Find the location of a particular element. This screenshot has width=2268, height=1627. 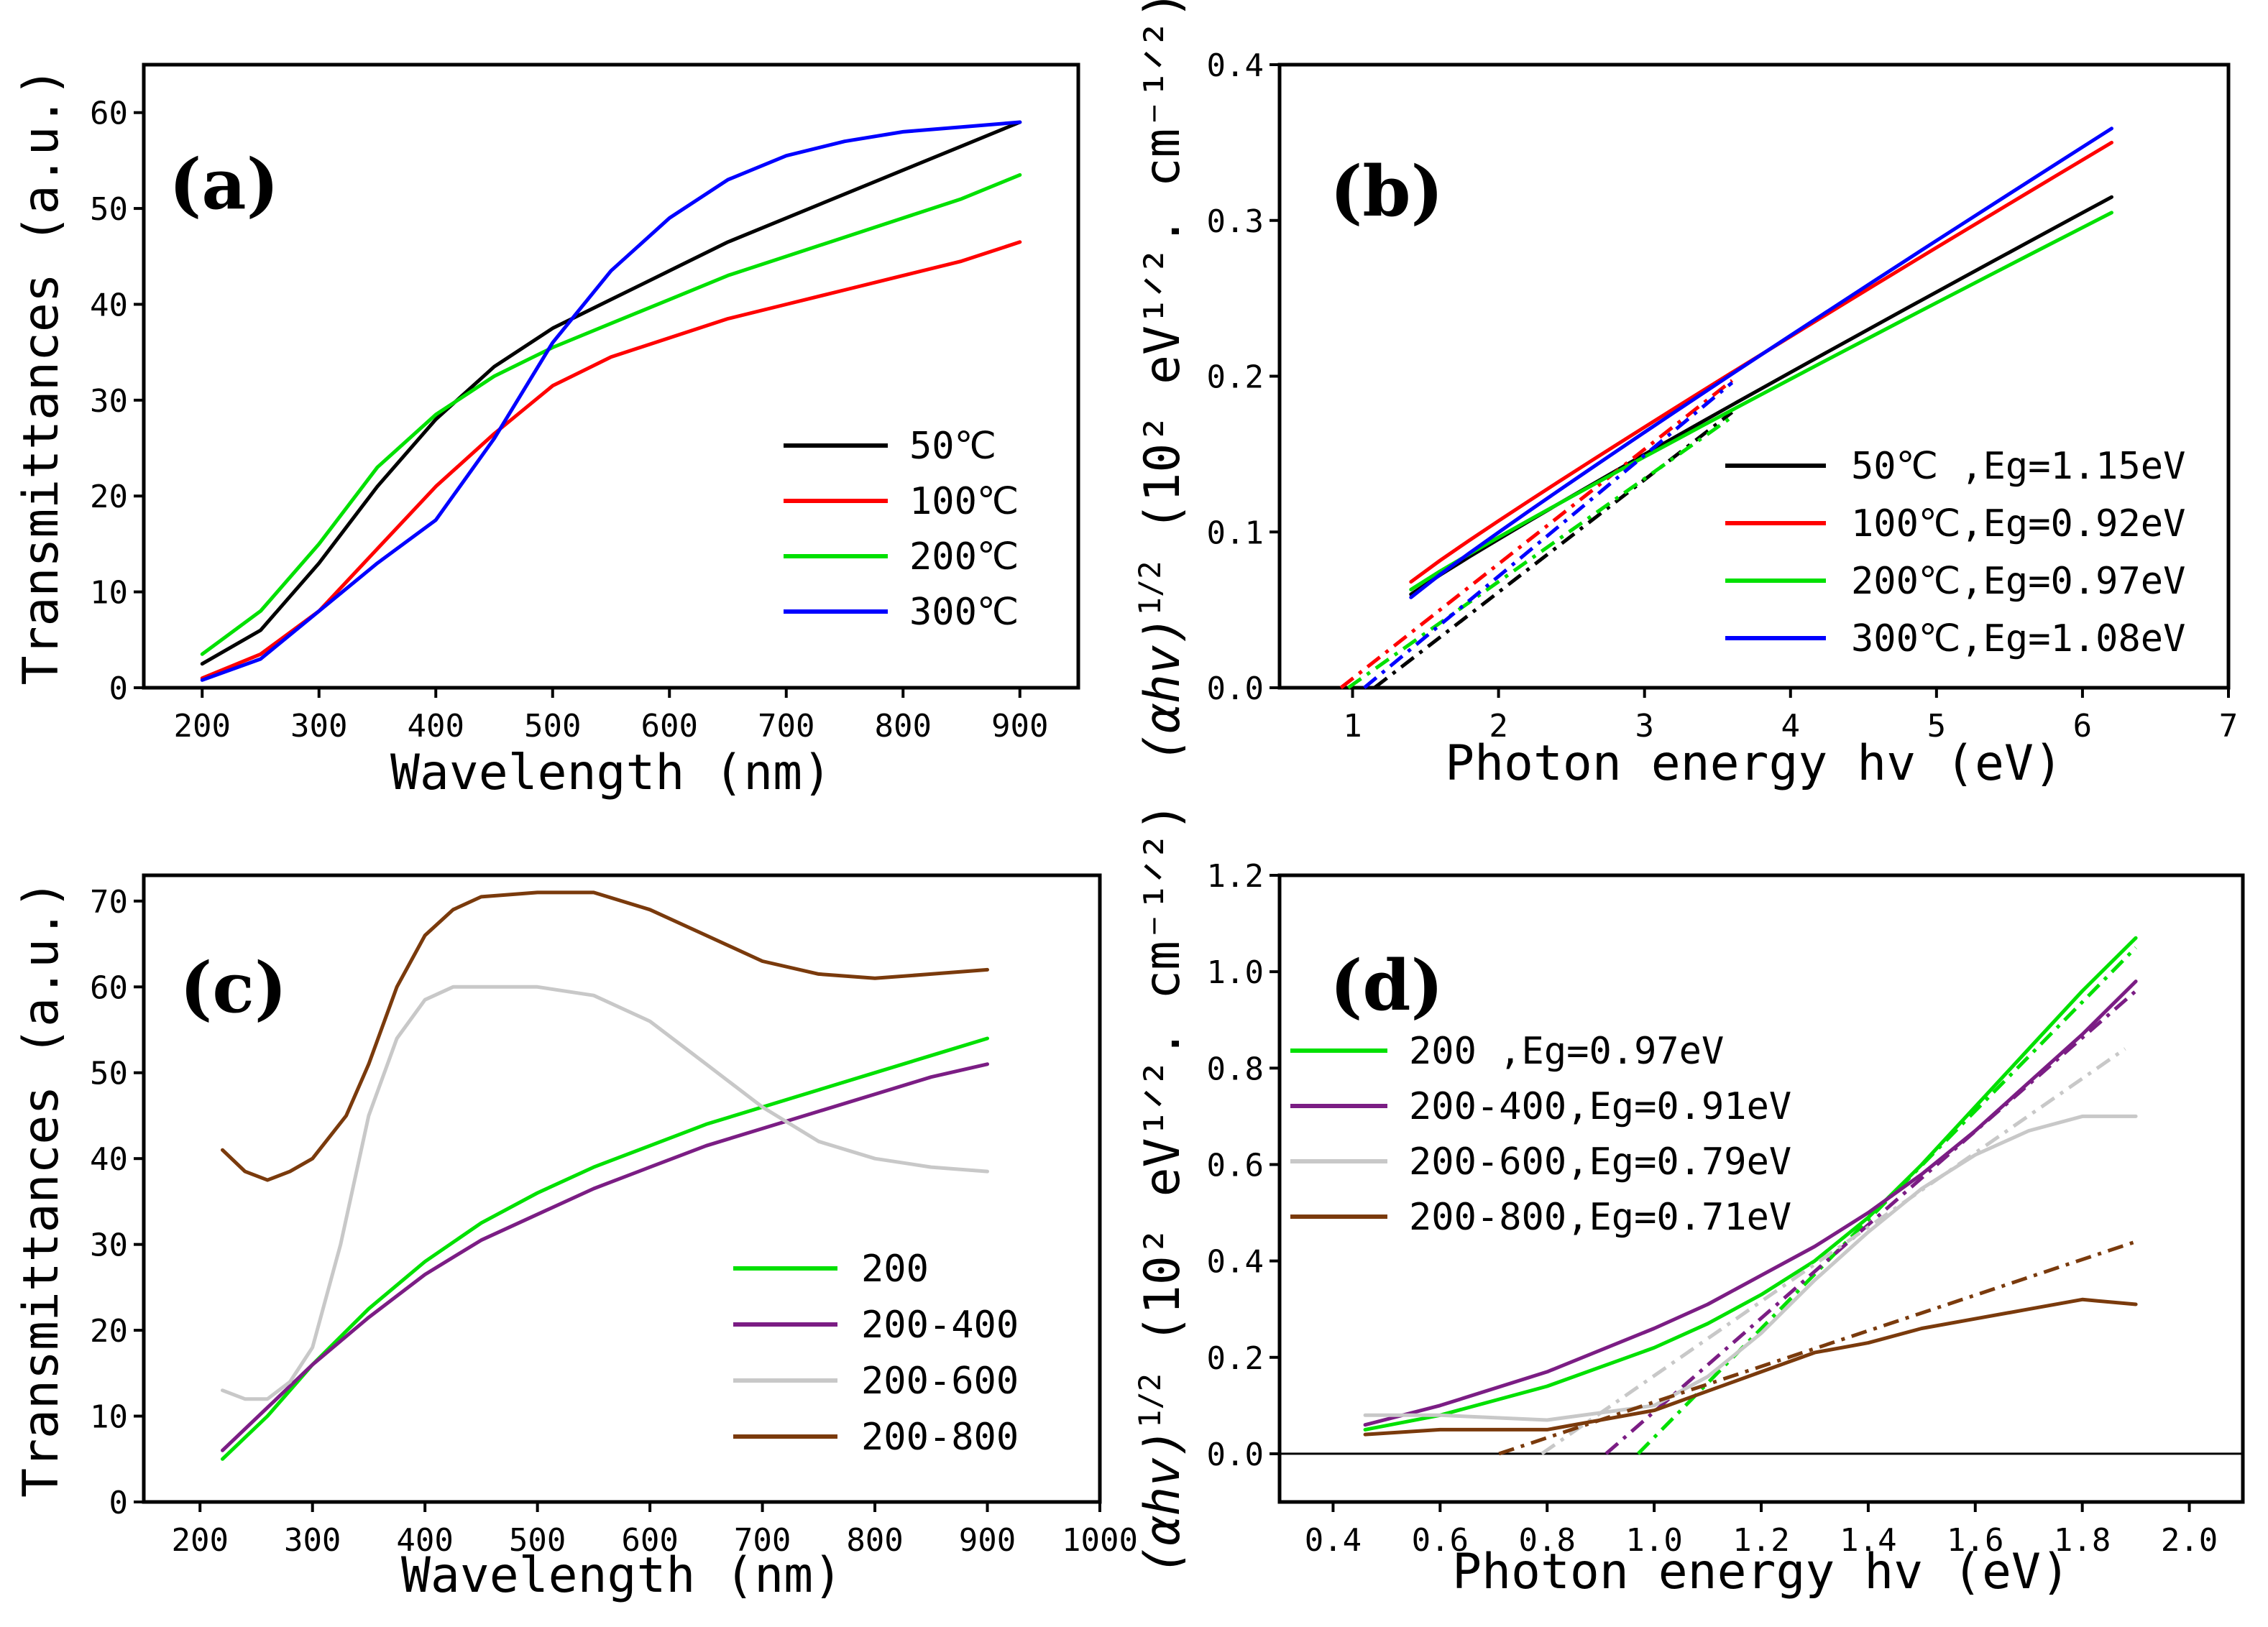

x-tick-label: 1.2 is located at coordinates (1760, 1541).